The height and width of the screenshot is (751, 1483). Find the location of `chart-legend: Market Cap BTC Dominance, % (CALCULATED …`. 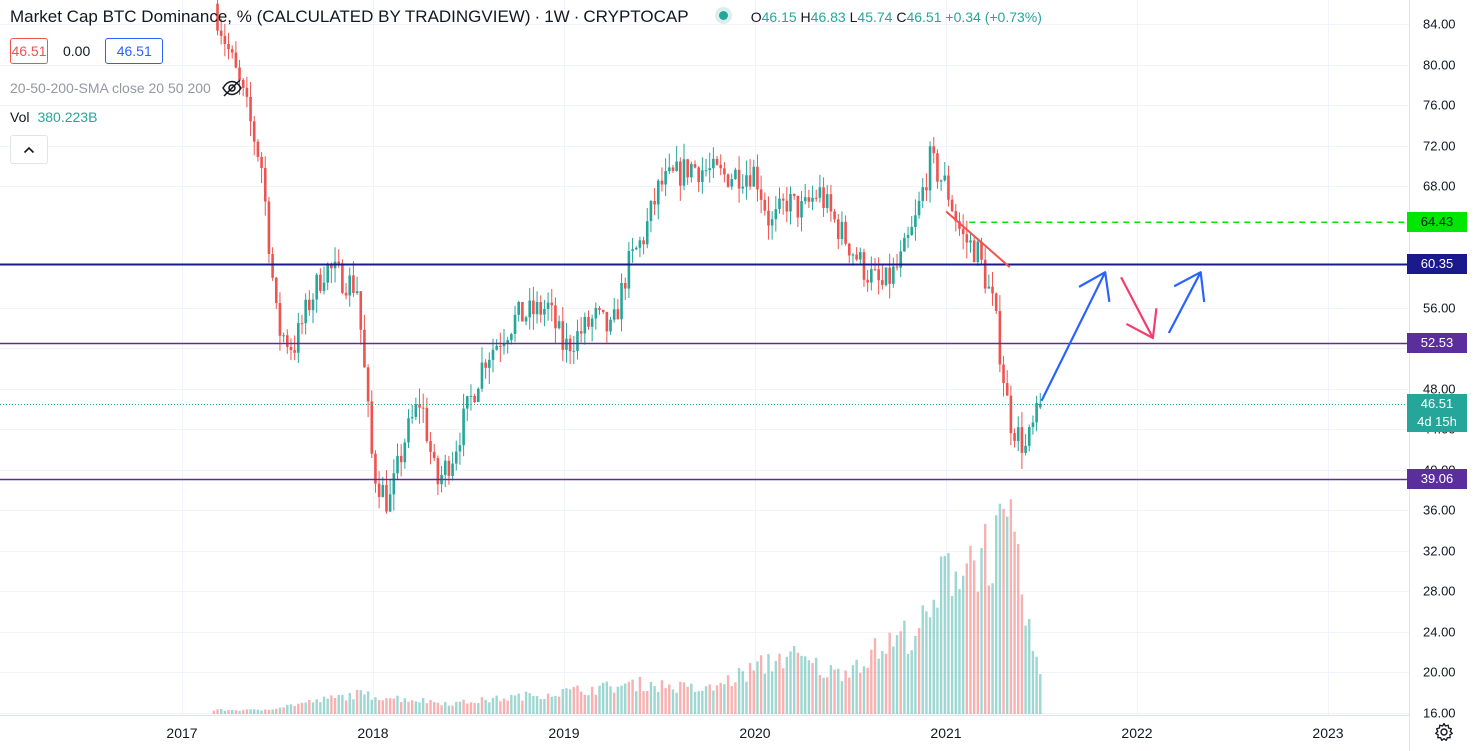

chart-legend: Market Cap BTC Dominance, % (CALCULATED … is located at coordinates (526, 16).